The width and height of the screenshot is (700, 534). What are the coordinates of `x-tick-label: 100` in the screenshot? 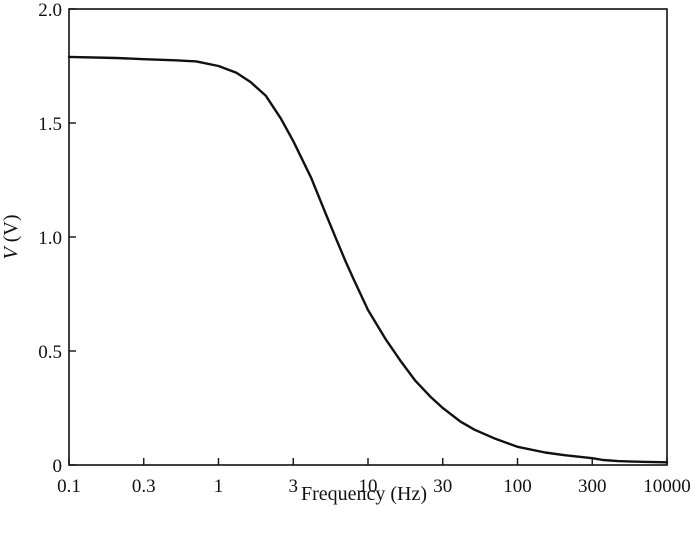 It's located at (517, 486).